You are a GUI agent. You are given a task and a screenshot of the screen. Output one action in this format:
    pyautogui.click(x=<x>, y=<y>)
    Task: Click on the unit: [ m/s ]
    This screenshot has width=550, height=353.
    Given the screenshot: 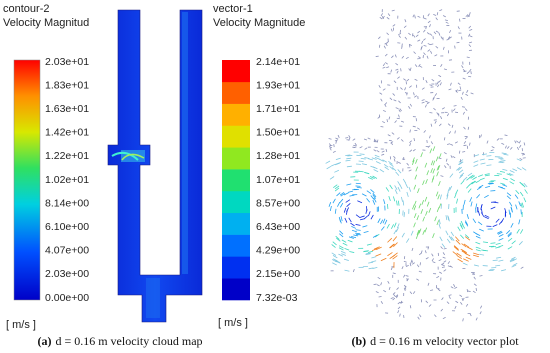 What is the action you would take?
    pyautogui.click(x=21, y=325)
    